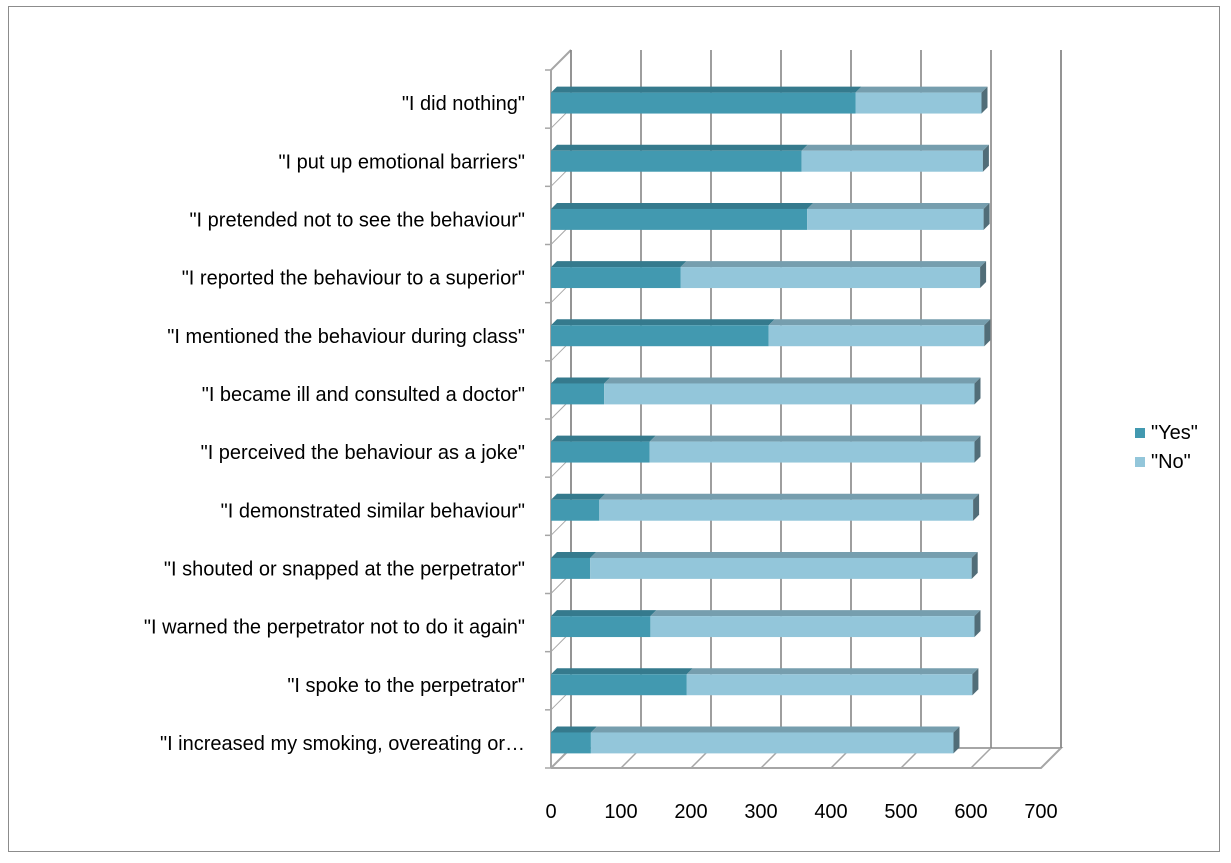  What do you see at coordinates (363, 453) in the screenshot?
I see `category-label: "I perceived the behaviour as a joke"` at bounding box center [363, 453].